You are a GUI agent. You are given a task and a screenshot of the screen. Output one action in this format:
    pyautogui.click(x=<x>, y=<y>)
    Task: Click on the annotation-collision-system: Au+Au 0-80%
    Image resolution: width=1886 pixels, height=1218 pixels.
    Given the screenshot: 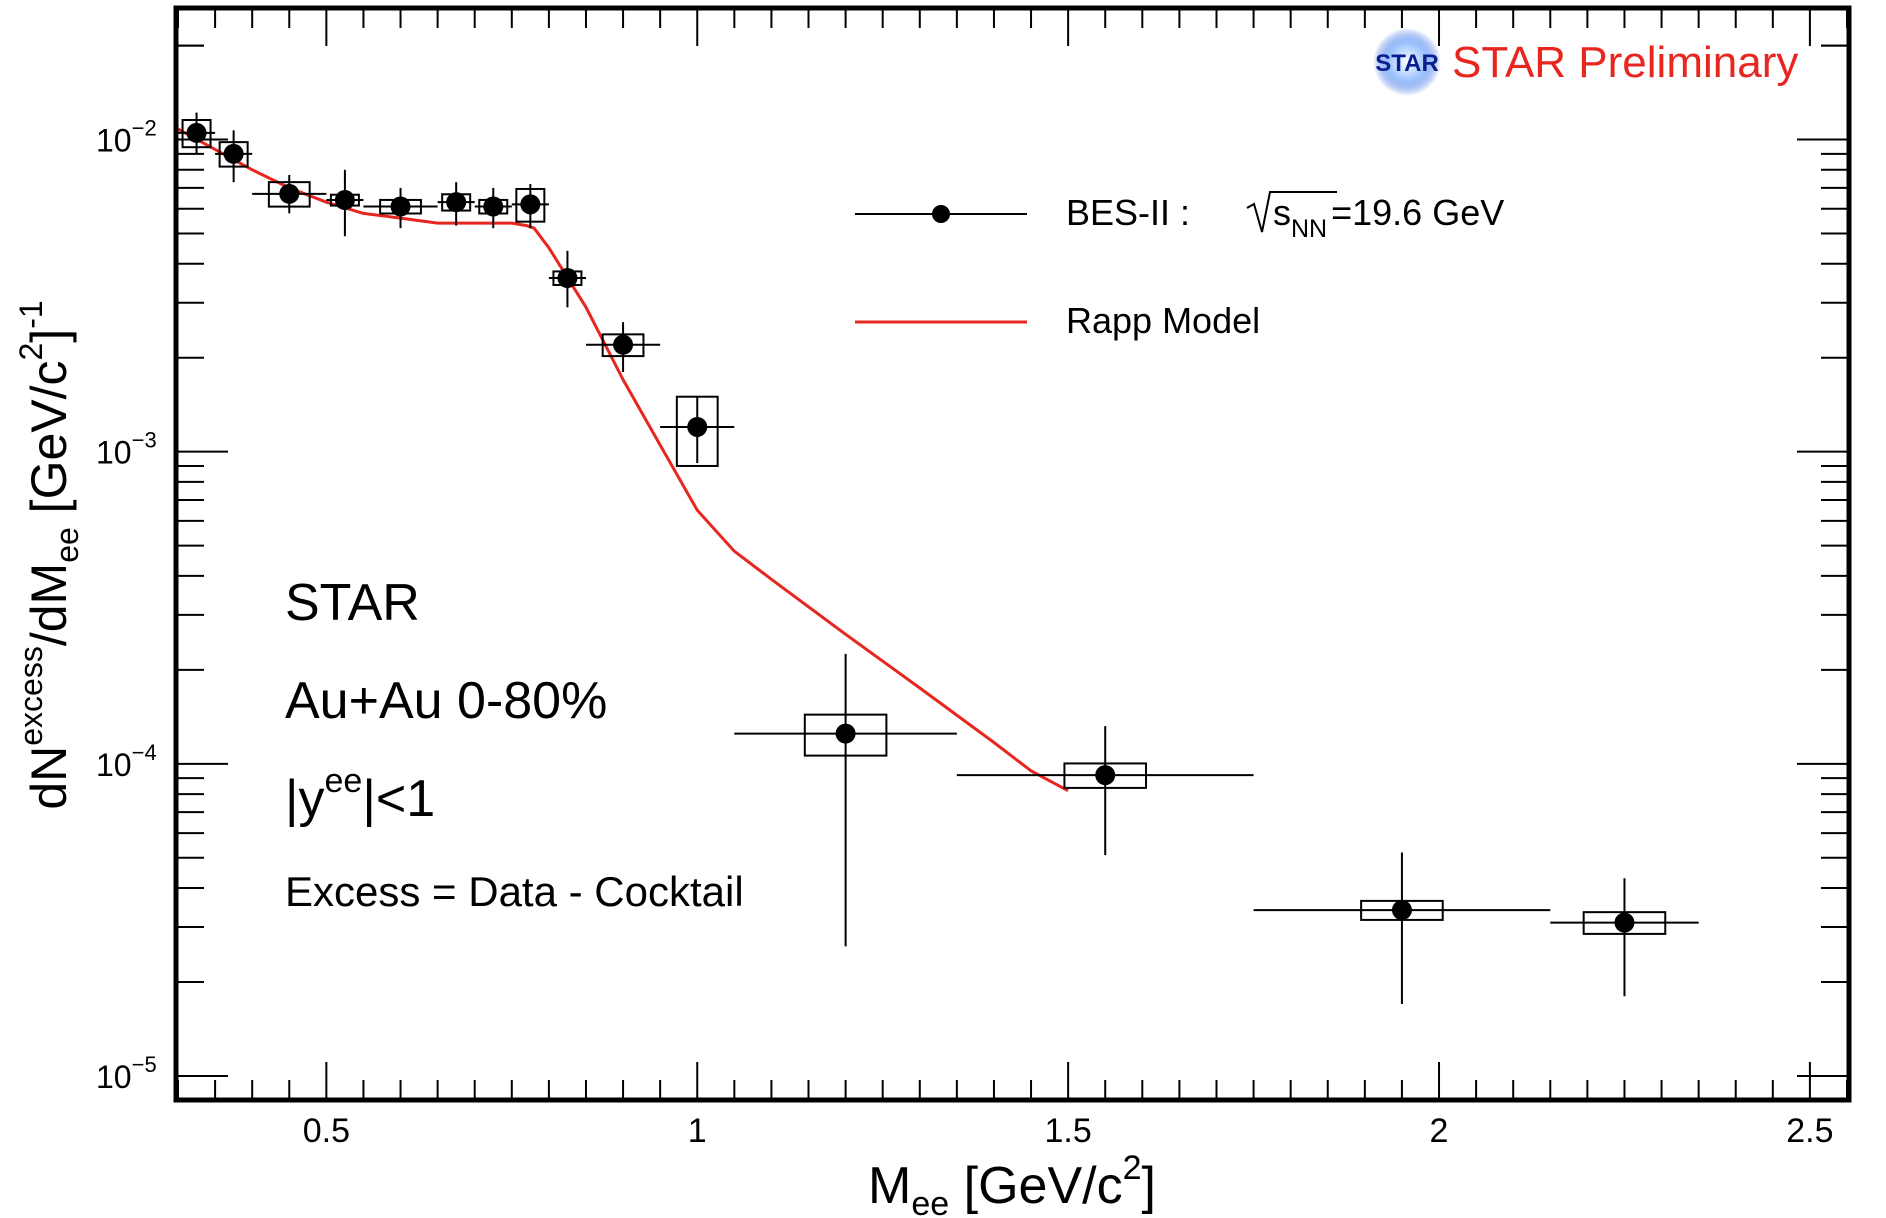 What is the action you would take?
    pyautogui.click(x=446, y=701)
    